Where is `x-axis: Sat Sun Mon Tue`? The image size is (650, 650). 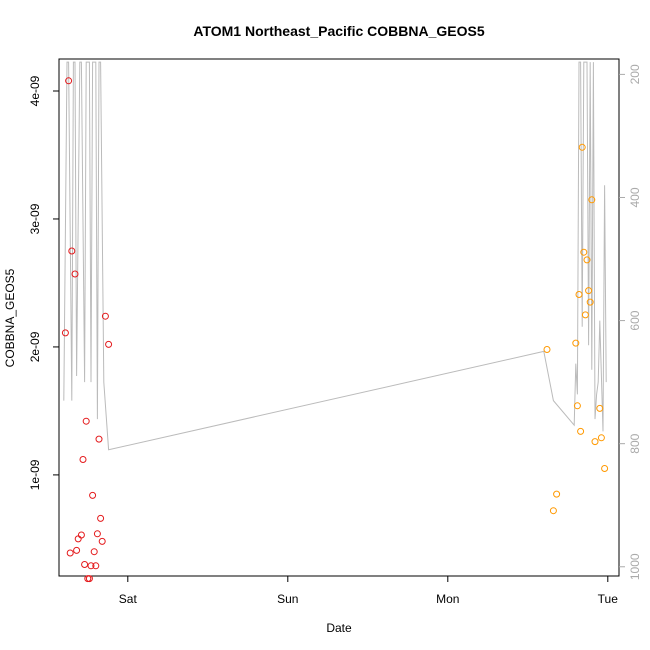
x-axis: Sat Sun Mon Tue is located at coordinates (368, 591).